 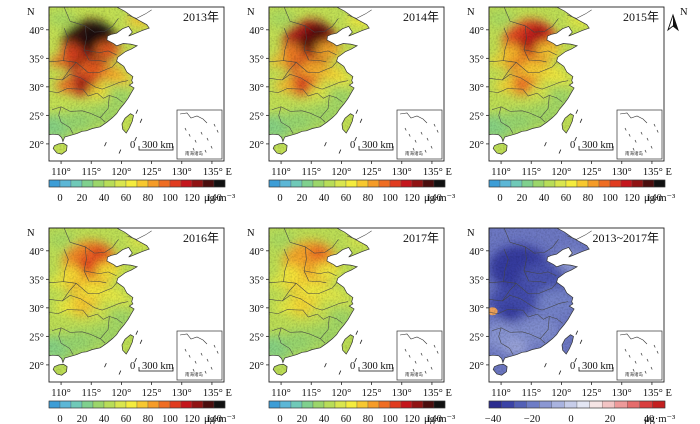 What do you see at coordinates (471, 12) in the screenshot?
I see `axis-n-label: N` at bounding box center [471, 12].